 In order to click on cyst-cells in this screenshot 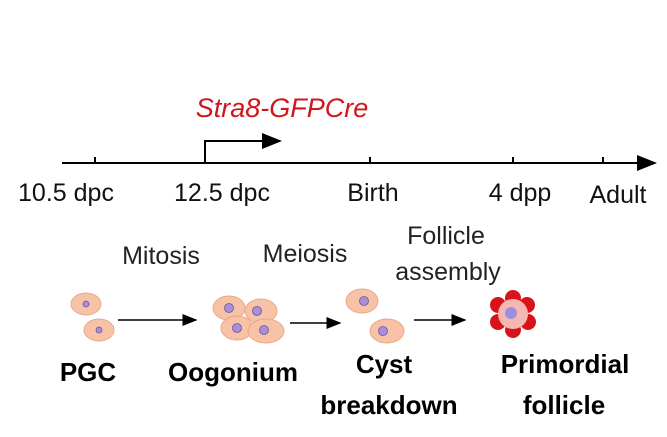, I will do `click(375, 316)`.